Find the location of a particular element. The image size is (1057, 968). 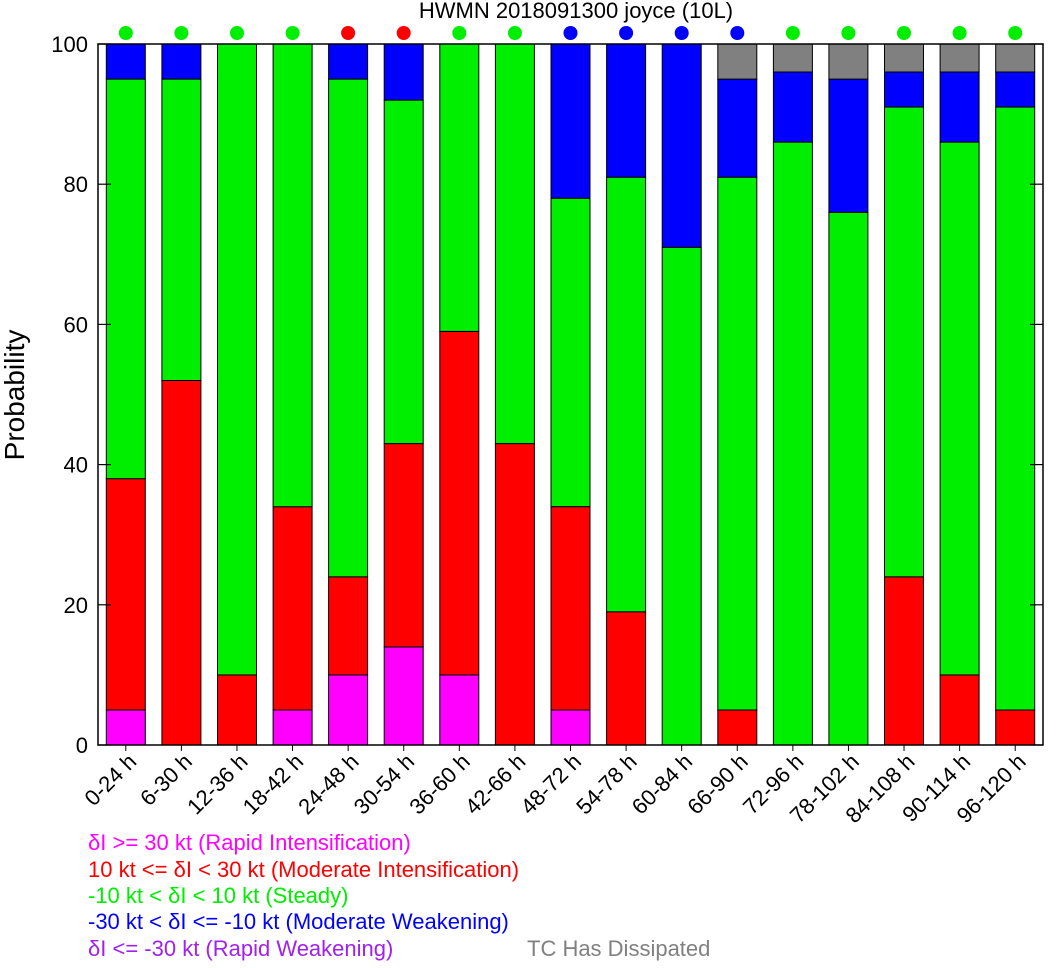

y-tick-label: 60 is located at coordinates (76, 324).